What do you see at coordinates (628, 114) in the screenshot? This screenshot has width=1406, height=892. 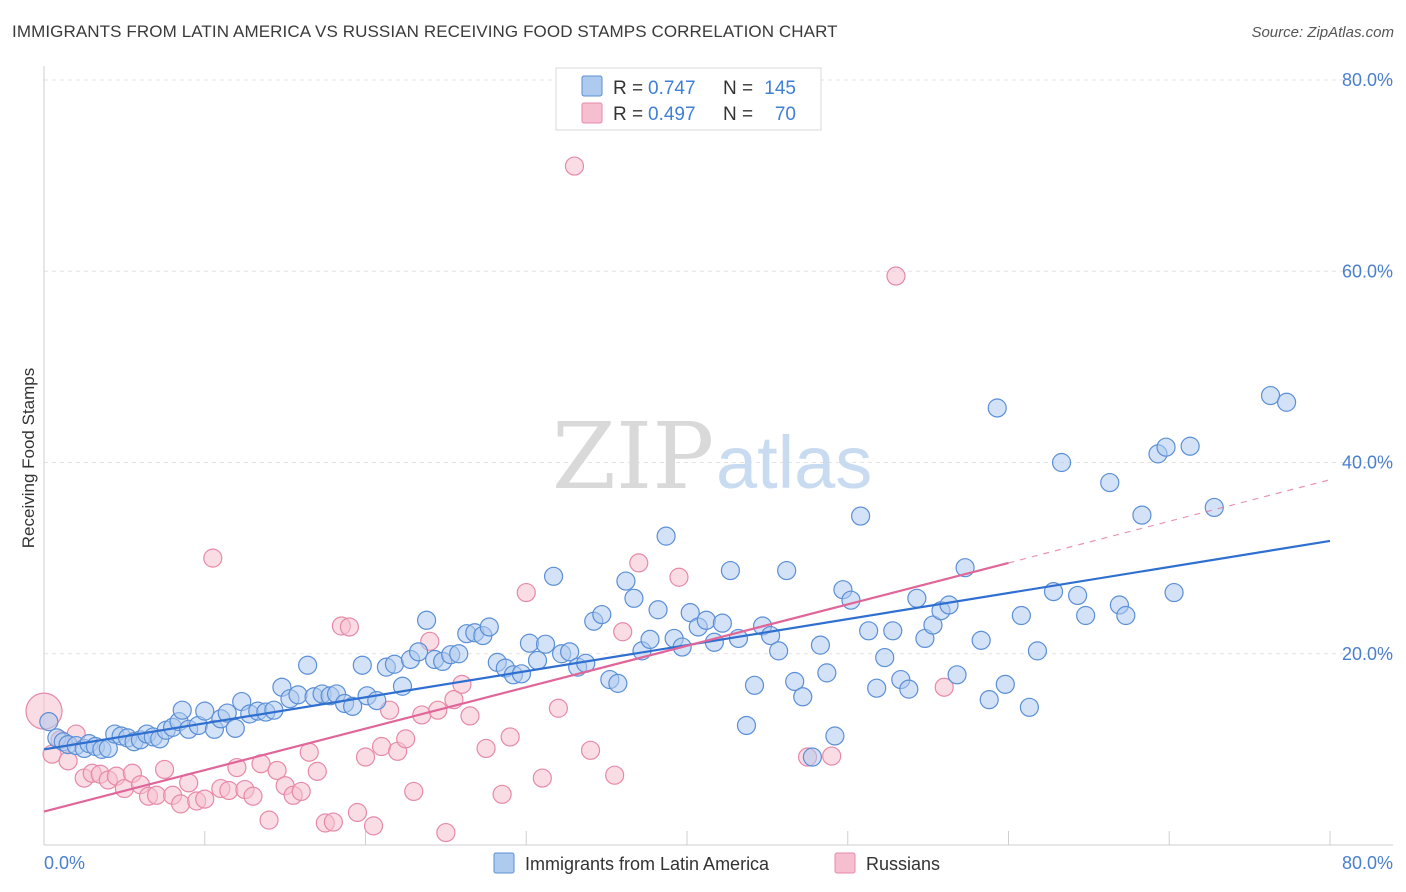 I see `legend-r-label-pink: R =` at bounding box center [628, 114].